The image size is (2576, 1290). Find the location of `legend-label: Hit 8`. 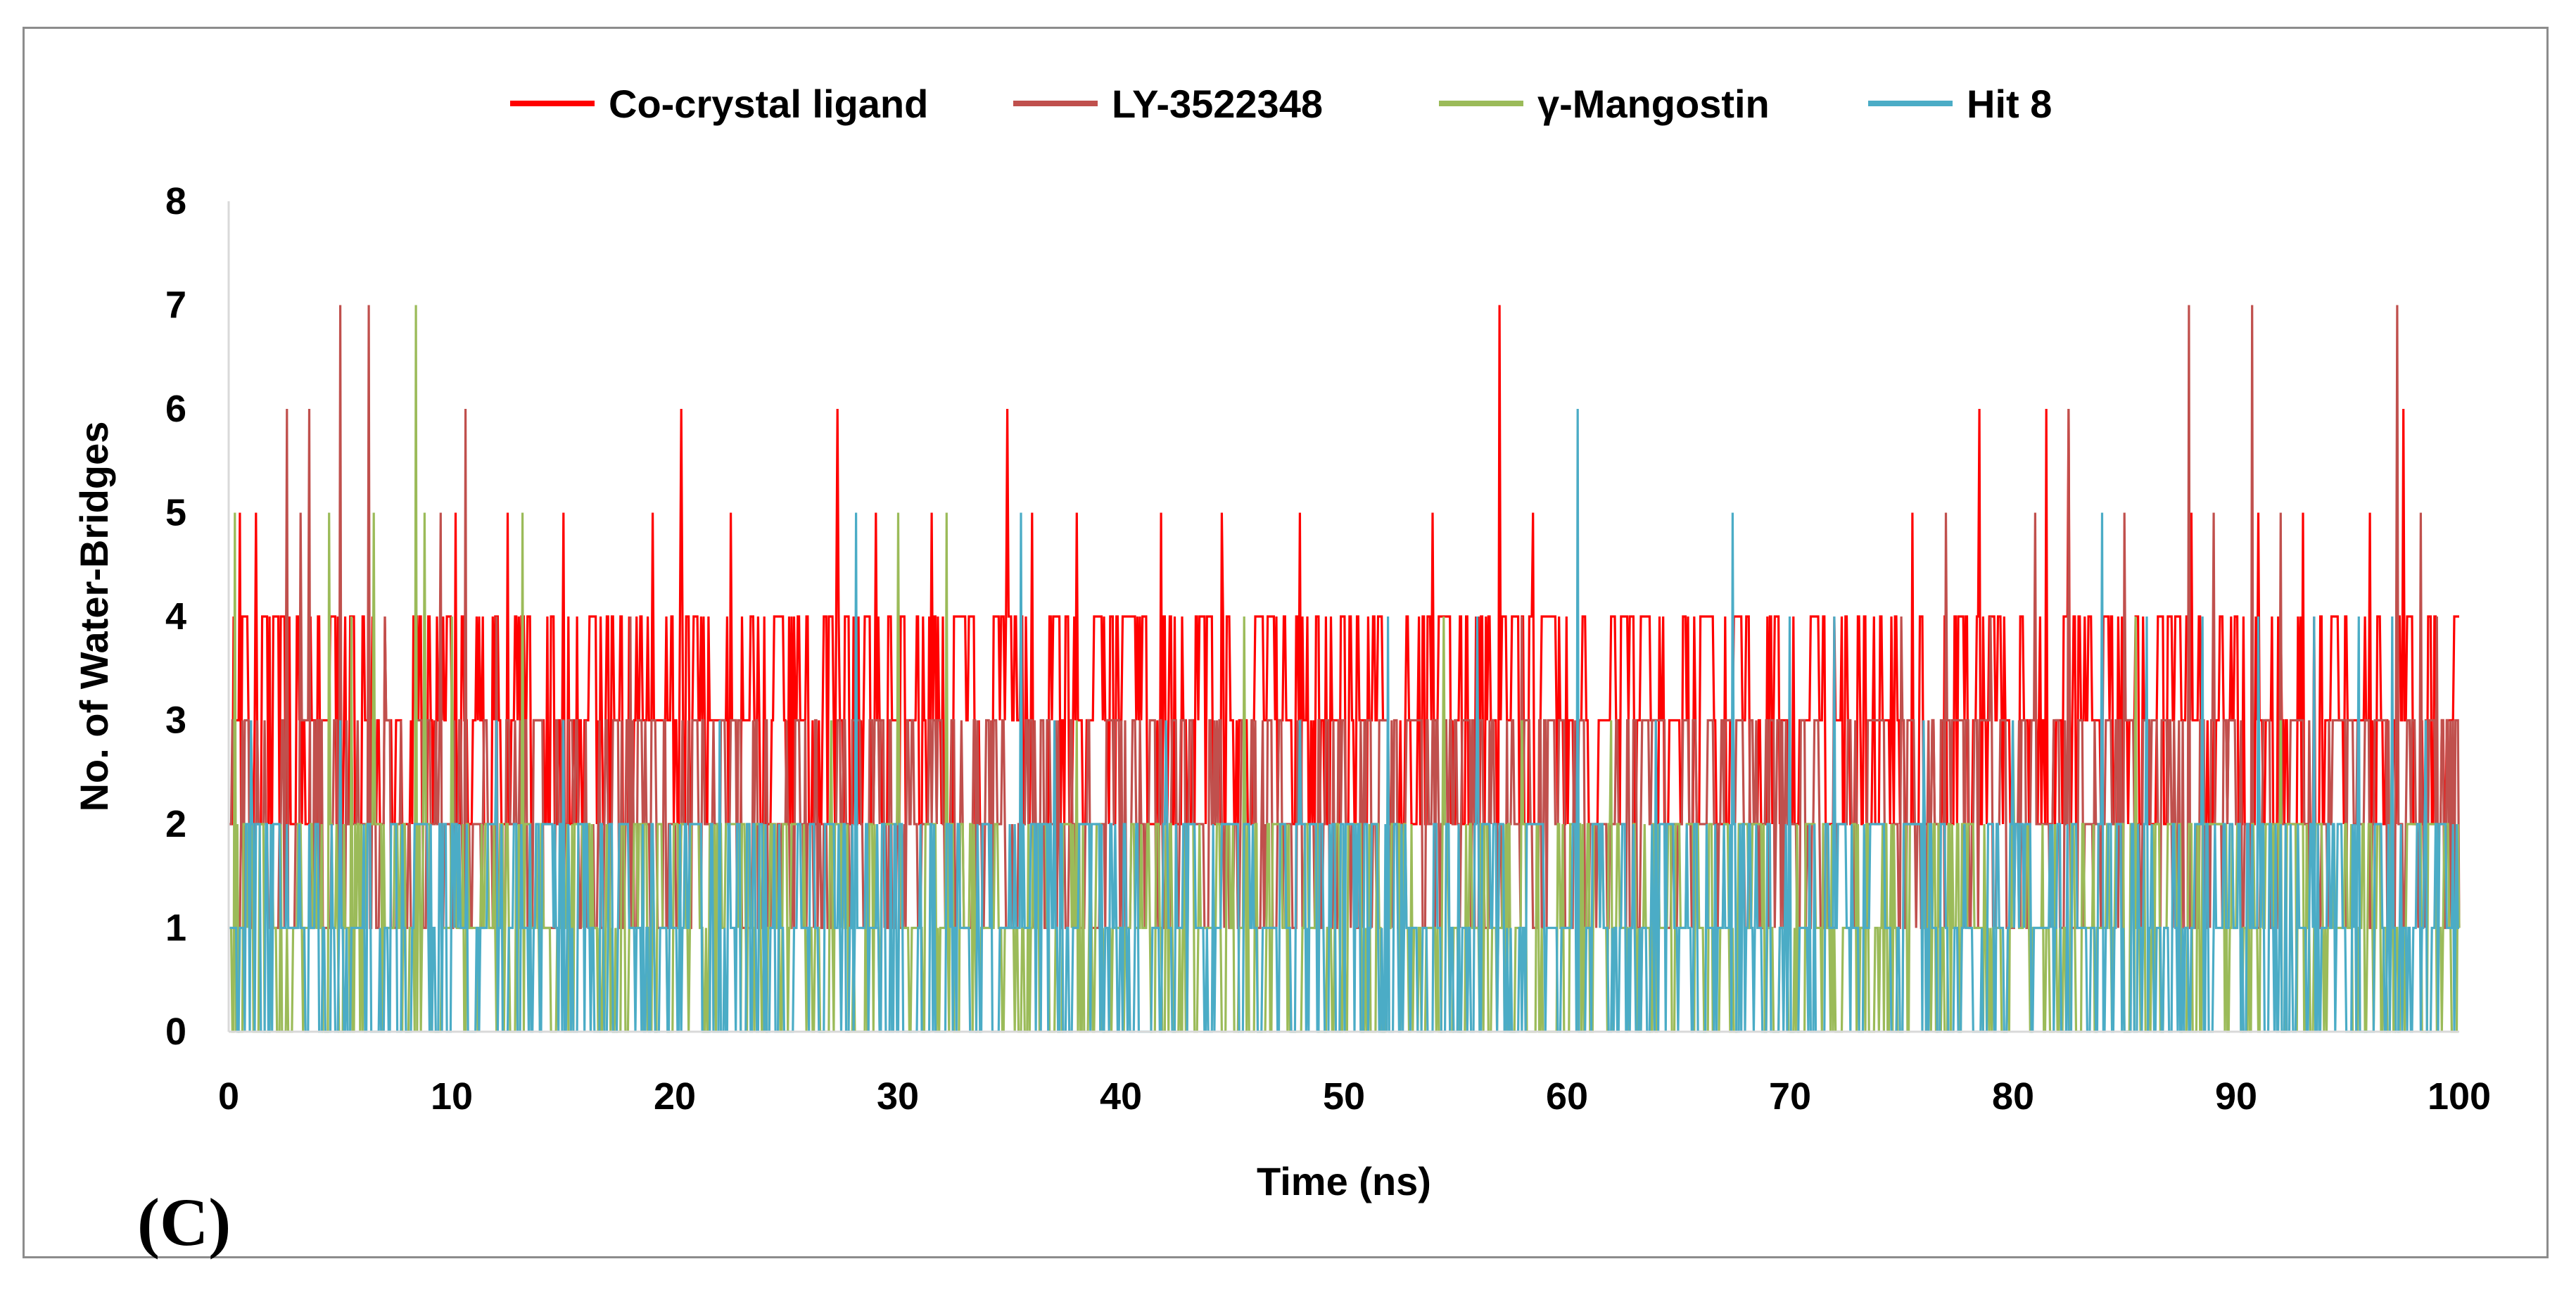

legend-label: Hit 8 is located at coordinates (2009, 104).